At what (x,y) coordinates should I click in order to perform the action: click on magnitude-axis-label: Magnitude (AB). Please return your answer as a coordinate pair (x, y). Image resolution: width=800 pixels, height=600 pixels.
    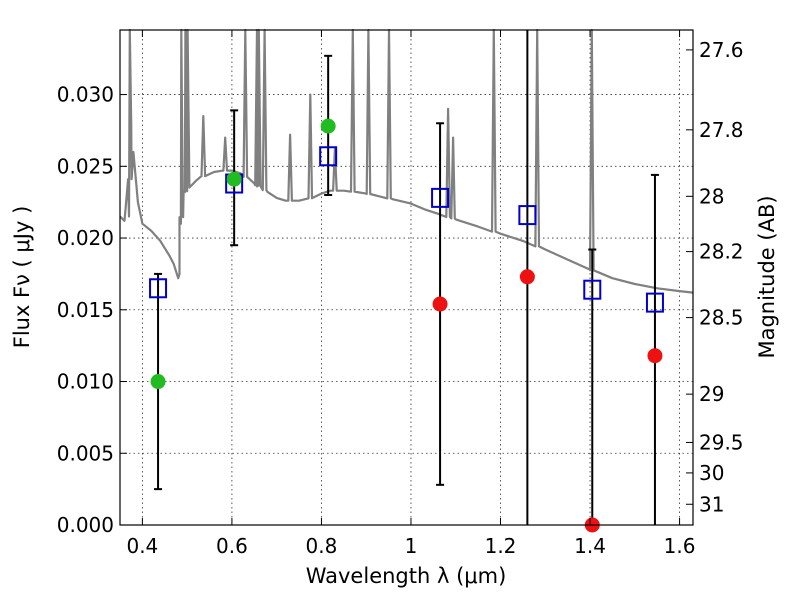
    Looking at the image, I should click on (767, 276).